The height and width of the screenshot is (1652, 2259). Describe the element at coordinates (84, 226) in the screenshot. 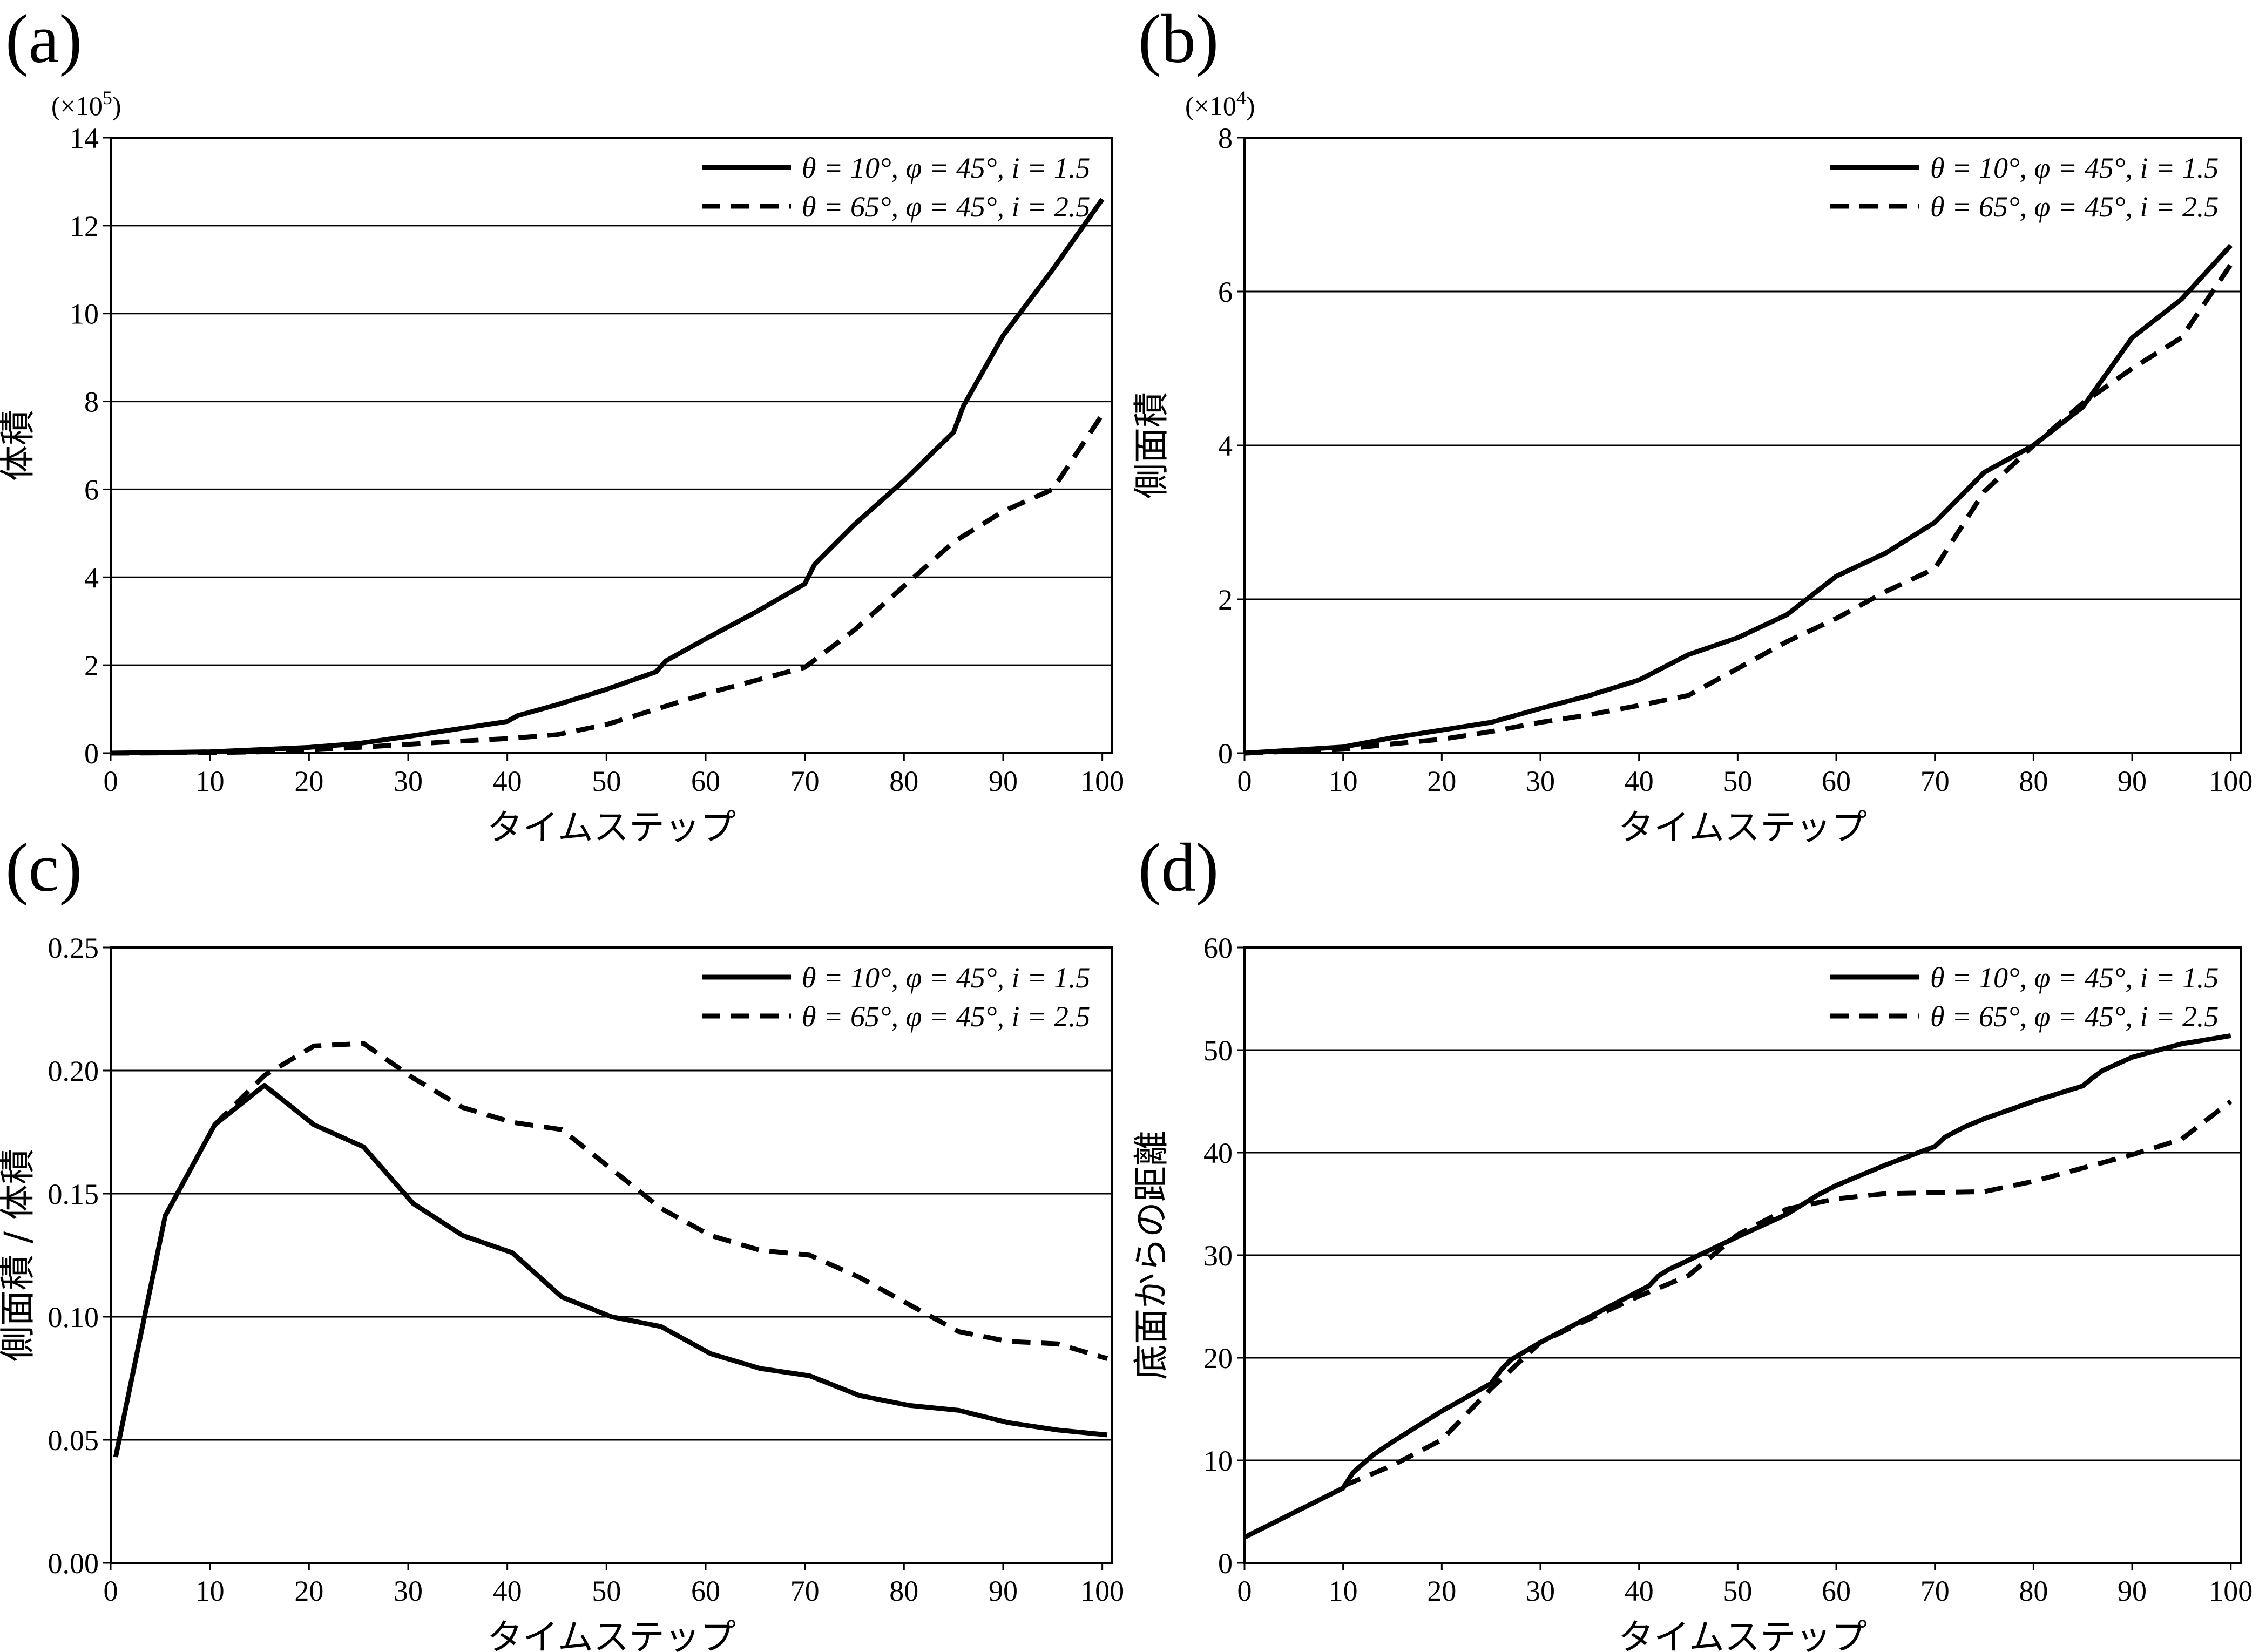

I see `y-tick-label: 12` at that location.